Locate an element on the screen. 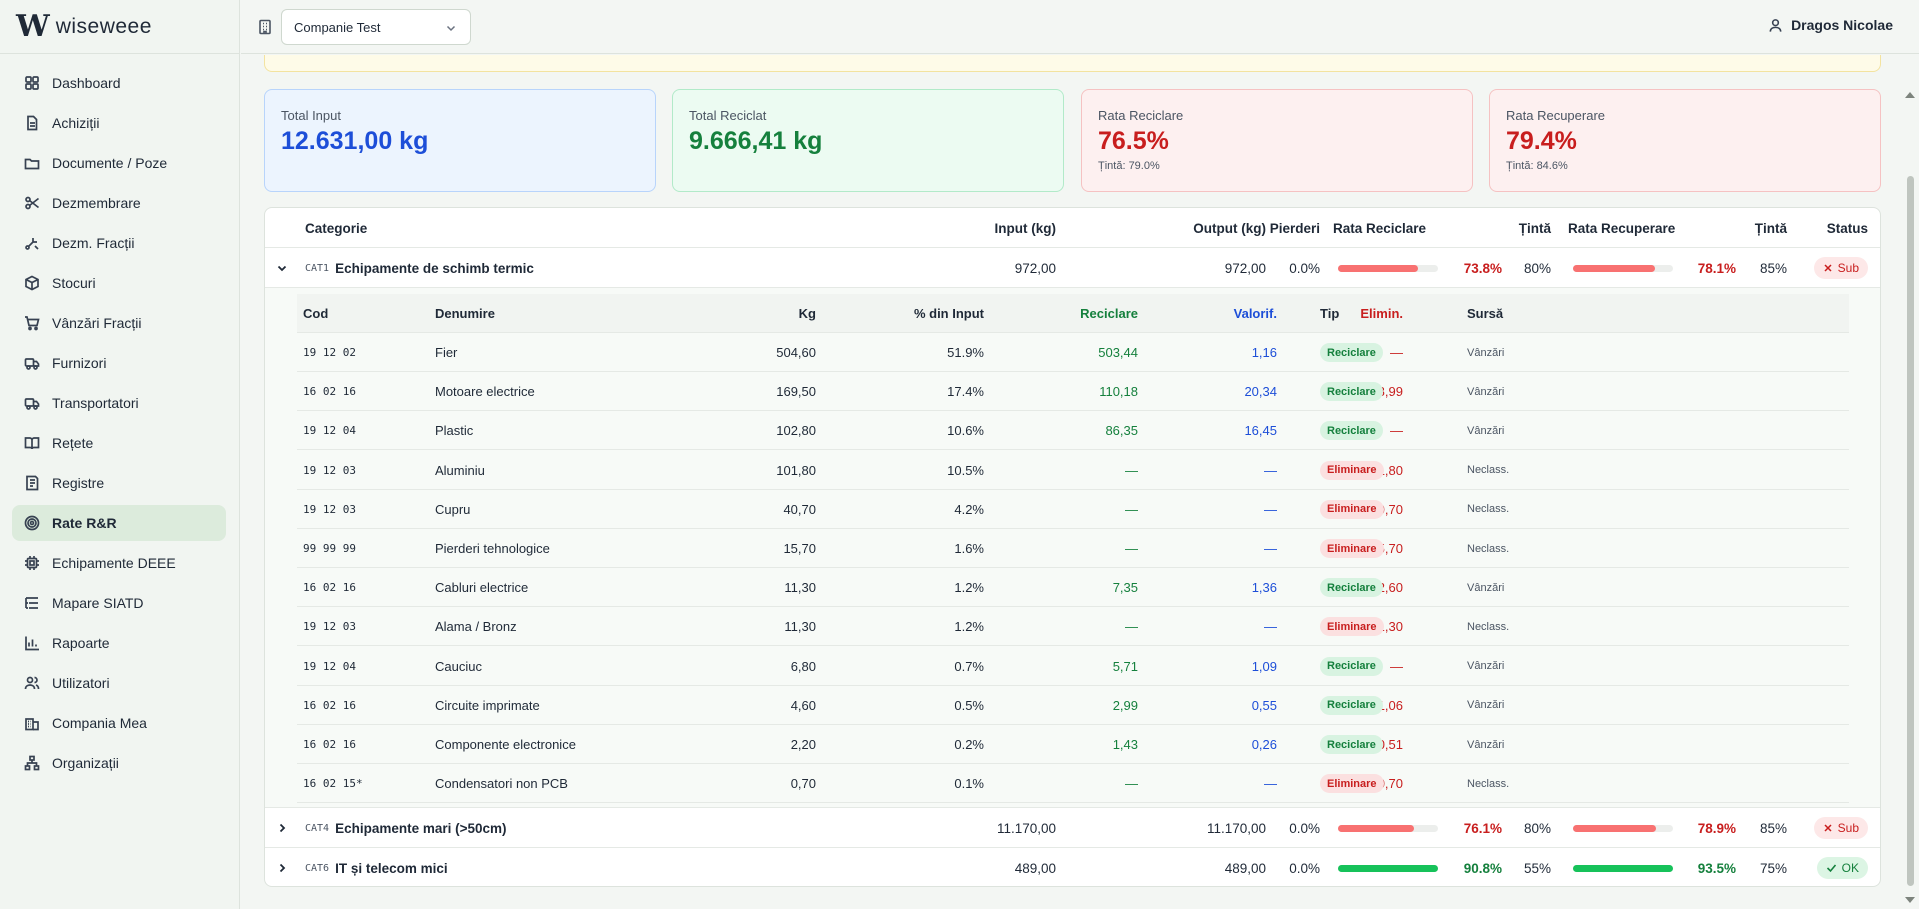 The height and width of the screenshot is (909, 1919). sidebar-item-label: Furnizori is located at coordinates (79, 363).